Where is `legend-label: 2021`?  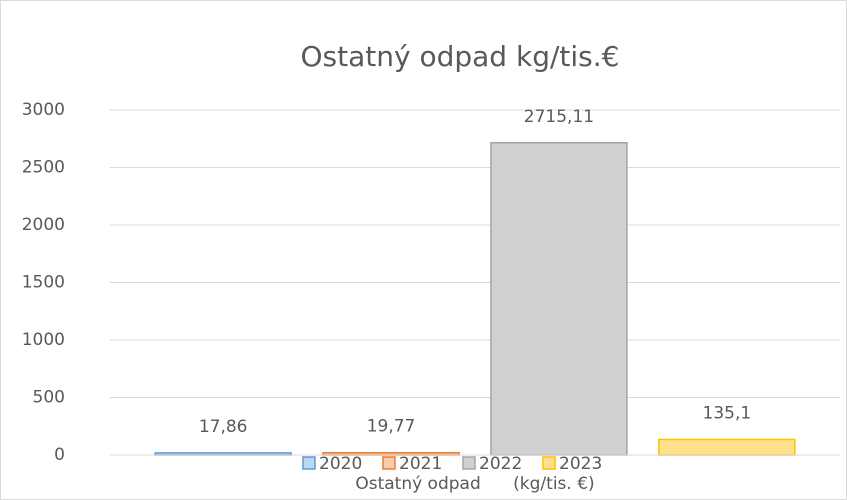 legend-label: 2021 is located at coordinates (420, 464).